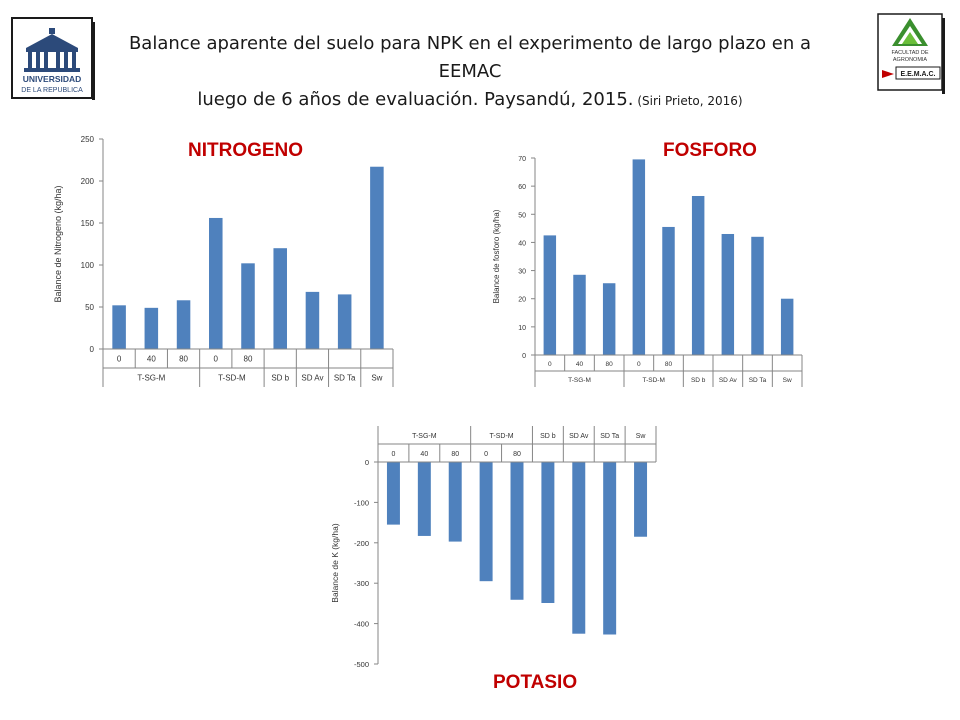 The height and width of the screenshot is (720, 960). Describe the element at coordinates (910, 60) in the screenshot. I see `logo-right-line2: AGRONOMIA` at that location.